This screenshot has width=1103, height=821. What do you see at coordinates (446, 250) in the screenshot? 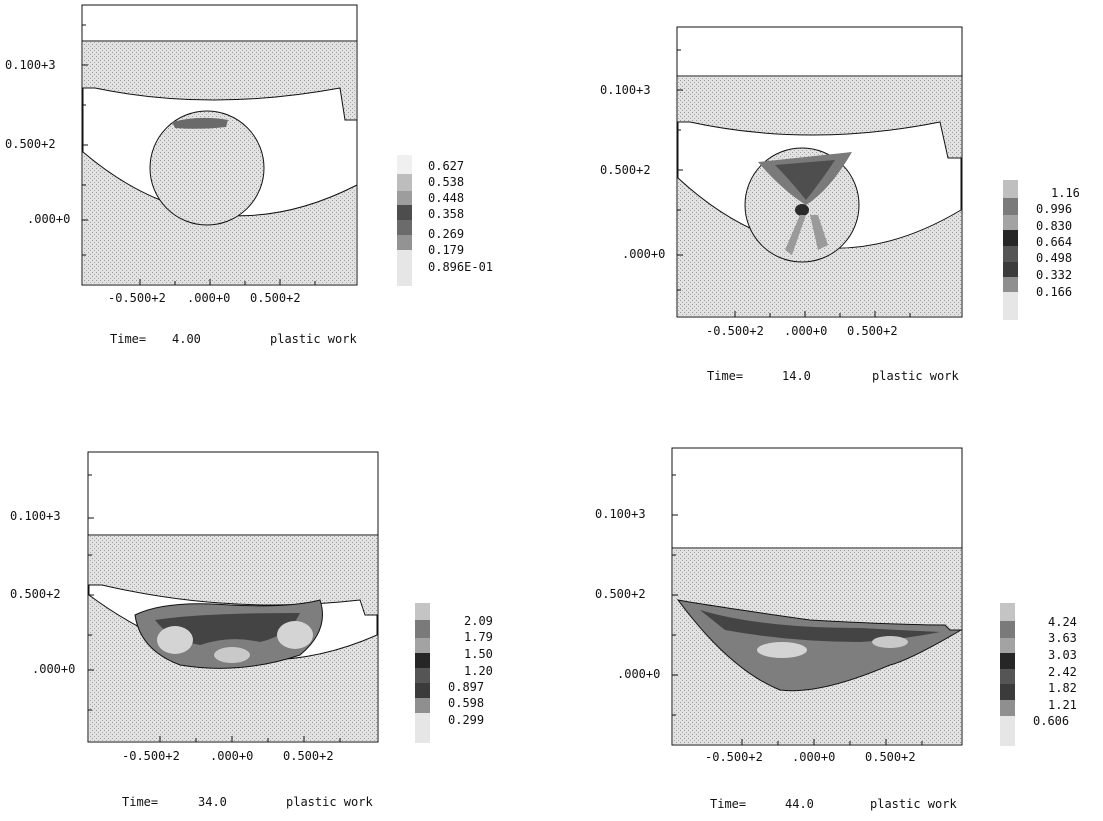
I see `legend-label: 0.179` at bounding box center [446, 250].